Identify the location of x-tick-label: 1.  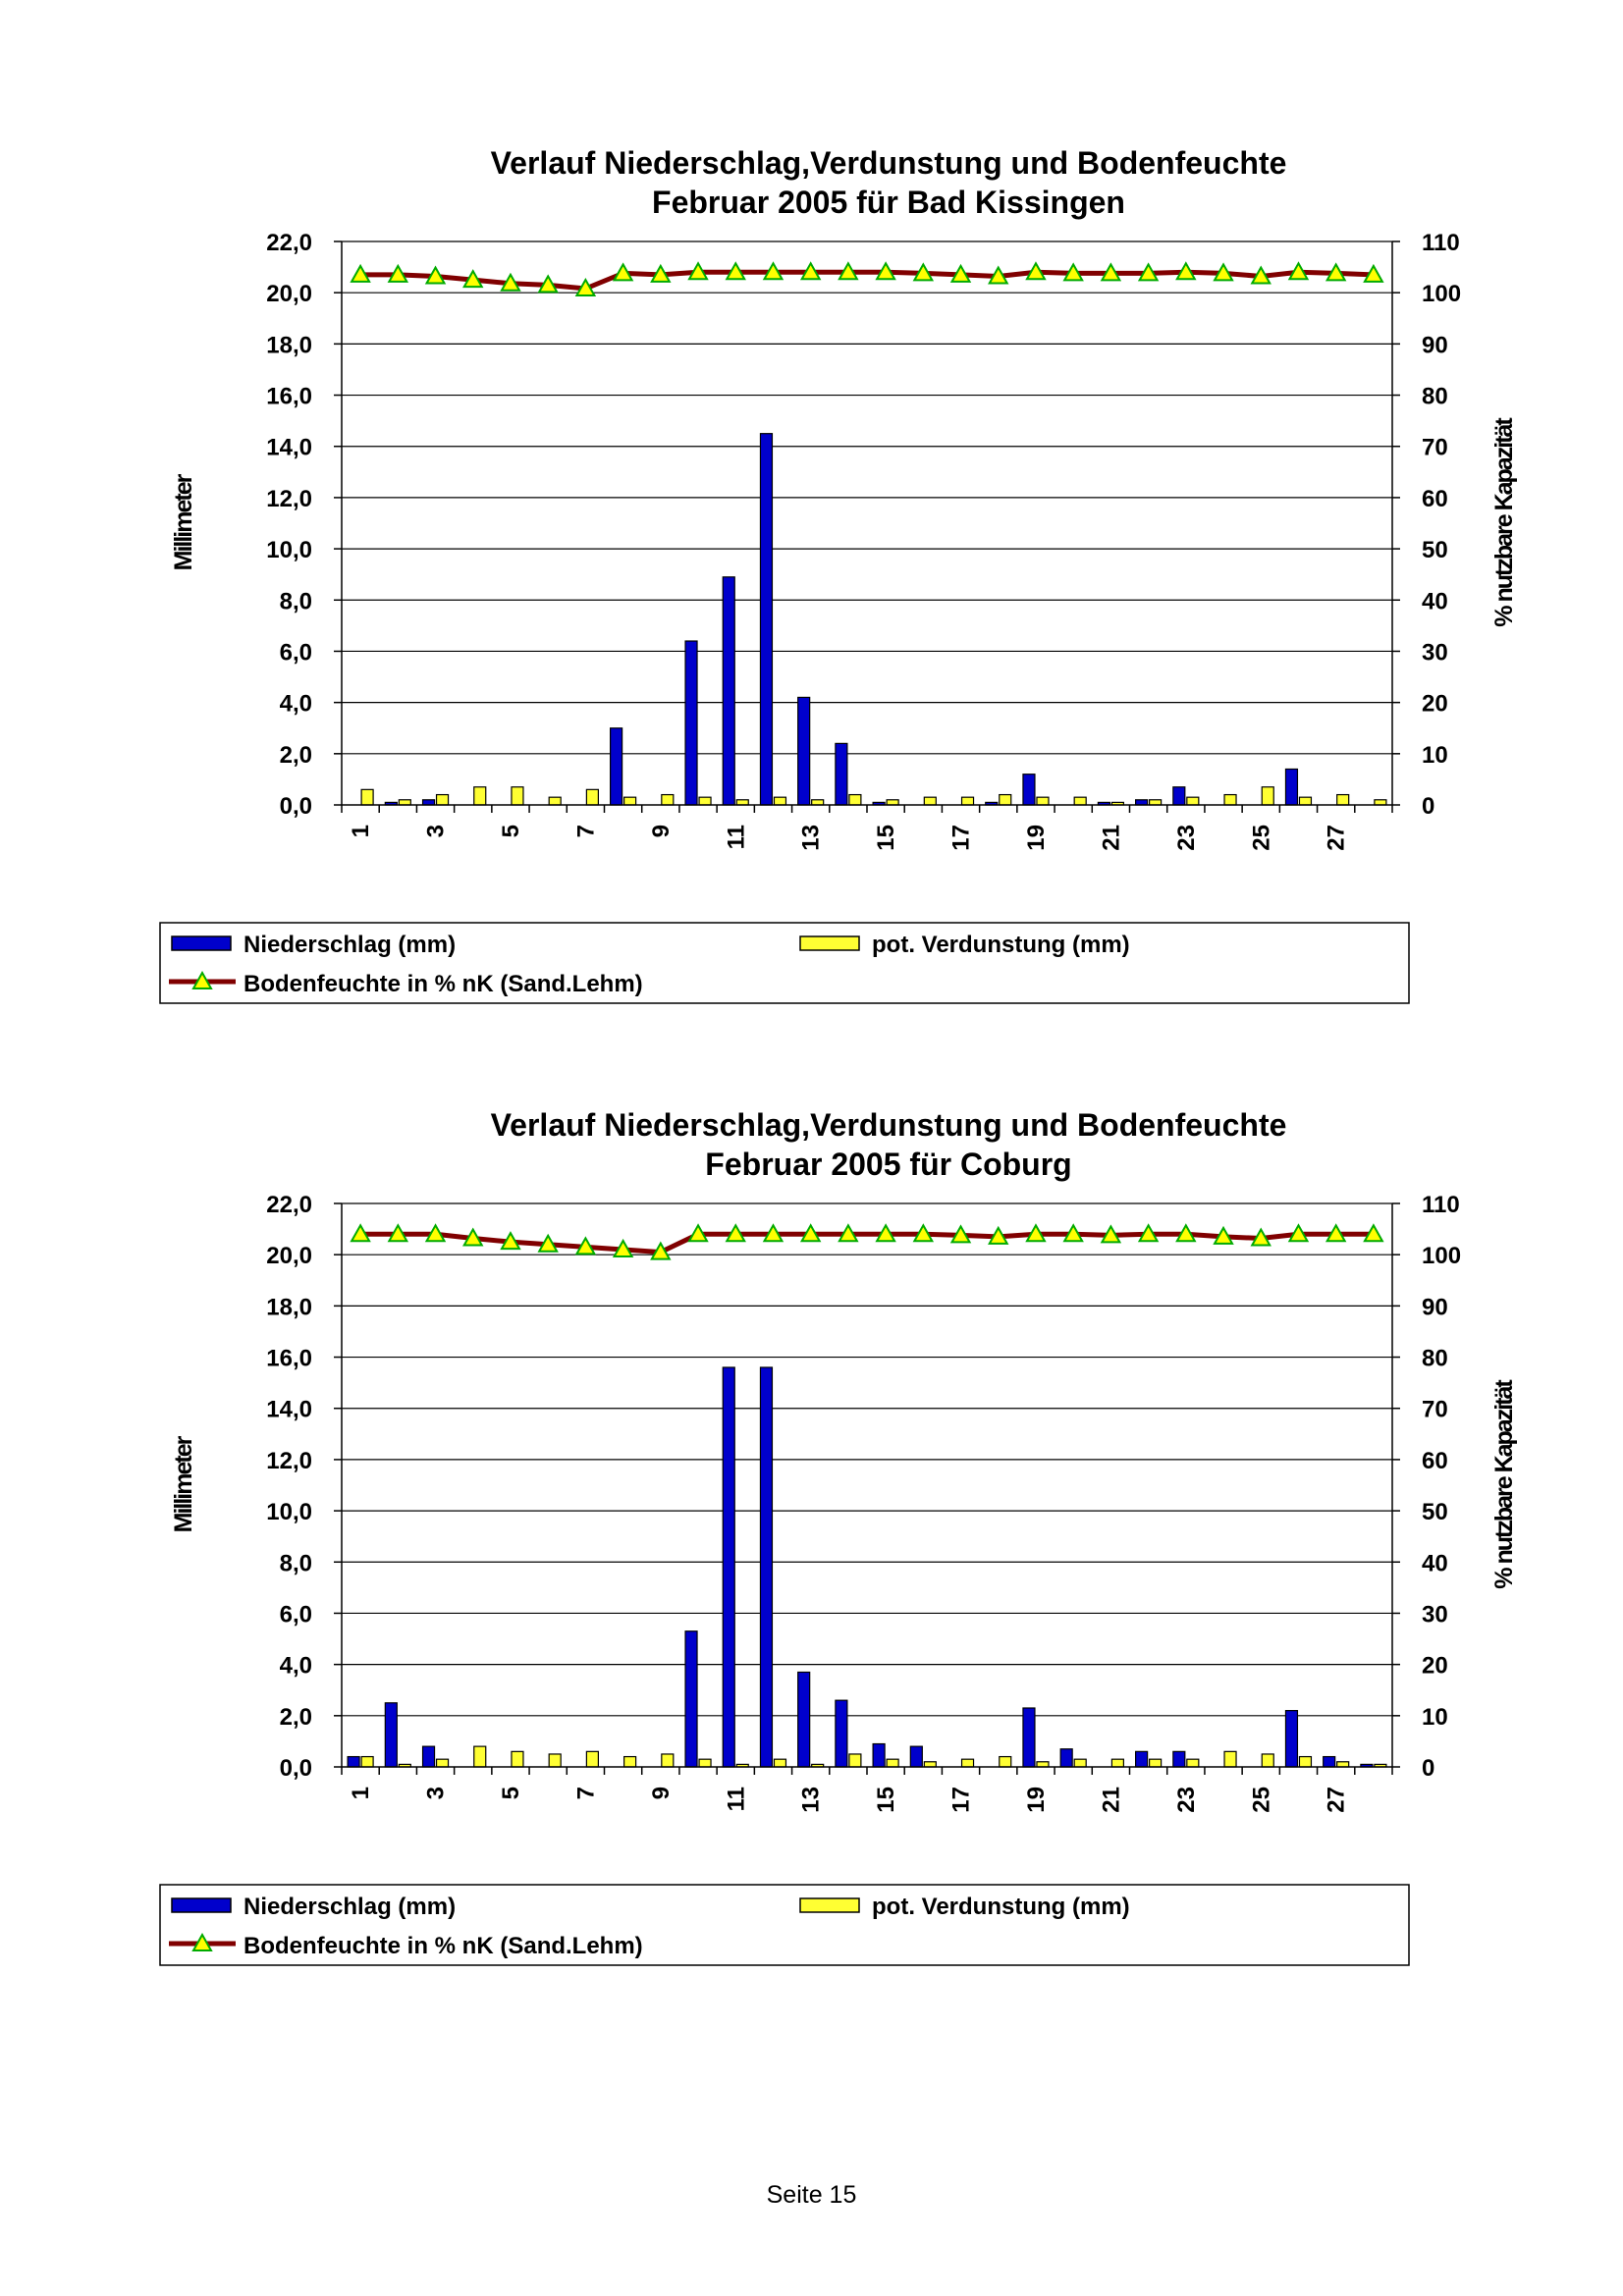
(361, 1793).